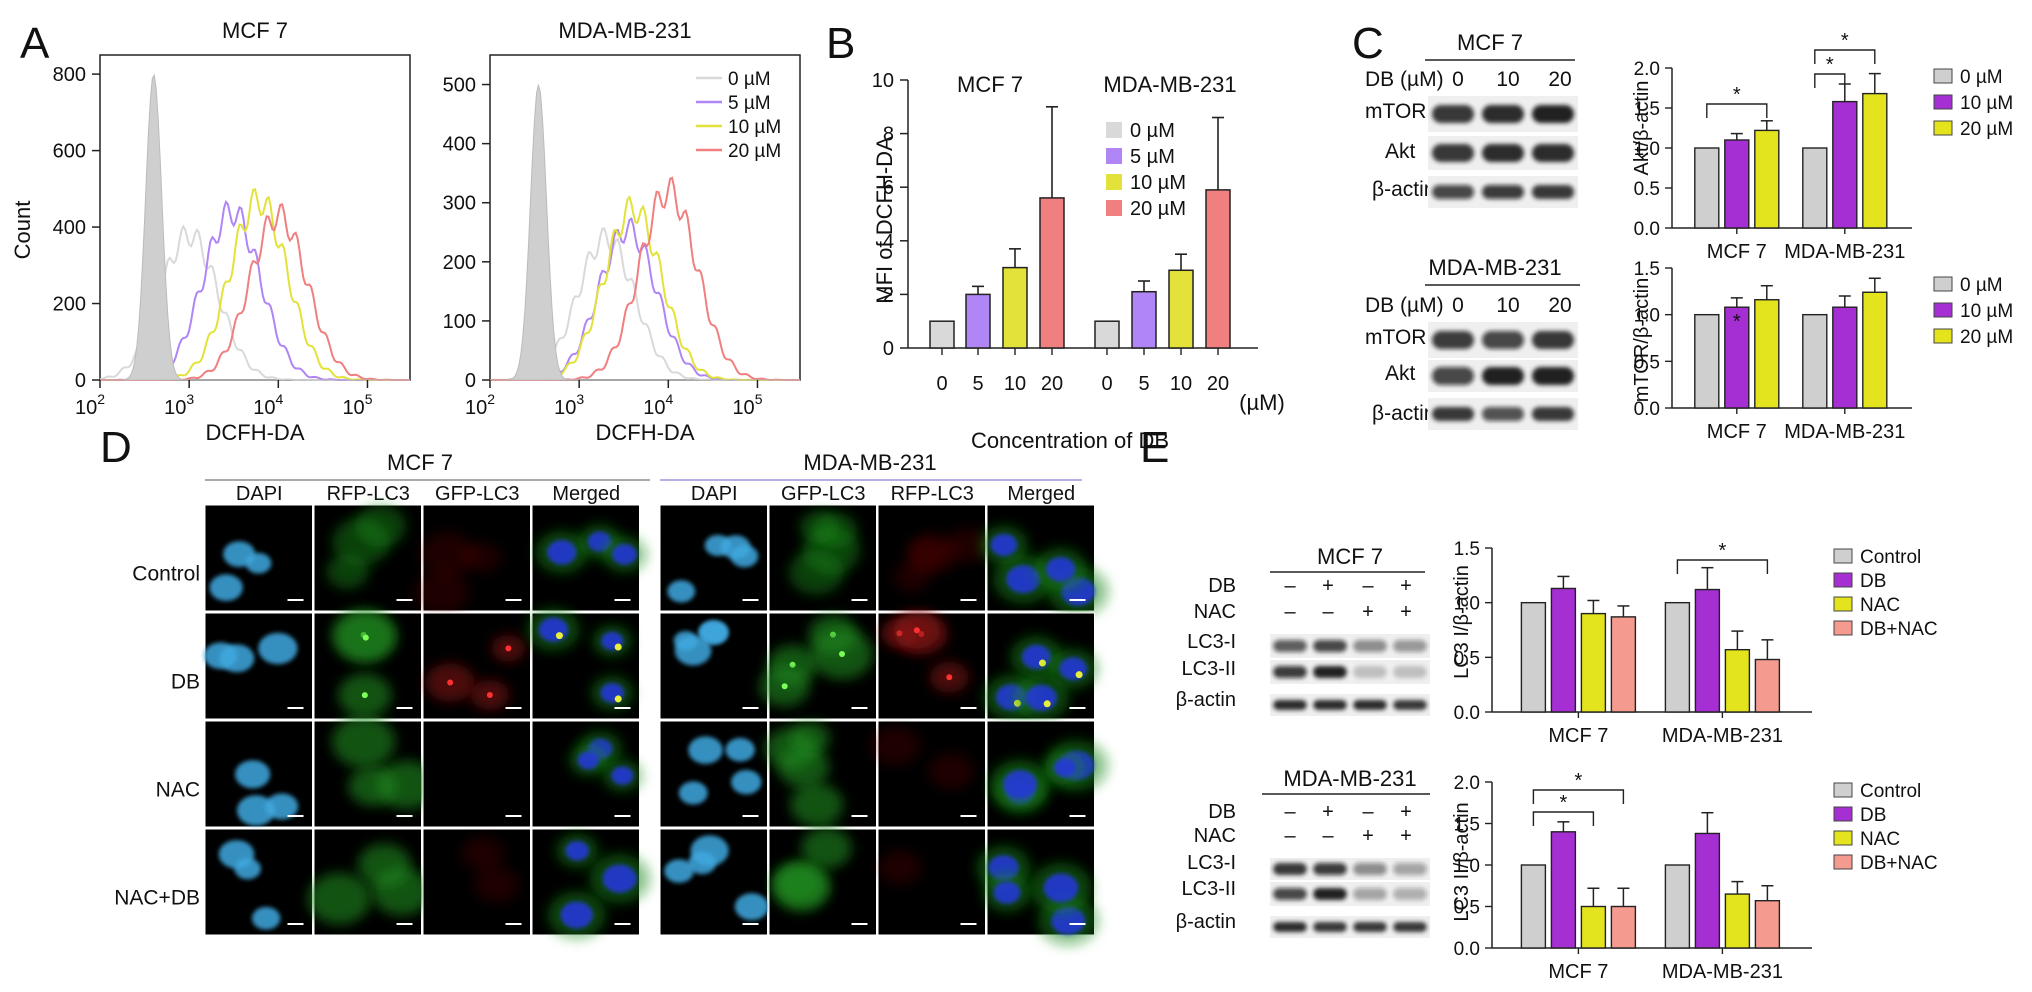 The height and width of the screenshot is (992, 2032). I want to click on d-col-header: DAPI, so click(259, 494).